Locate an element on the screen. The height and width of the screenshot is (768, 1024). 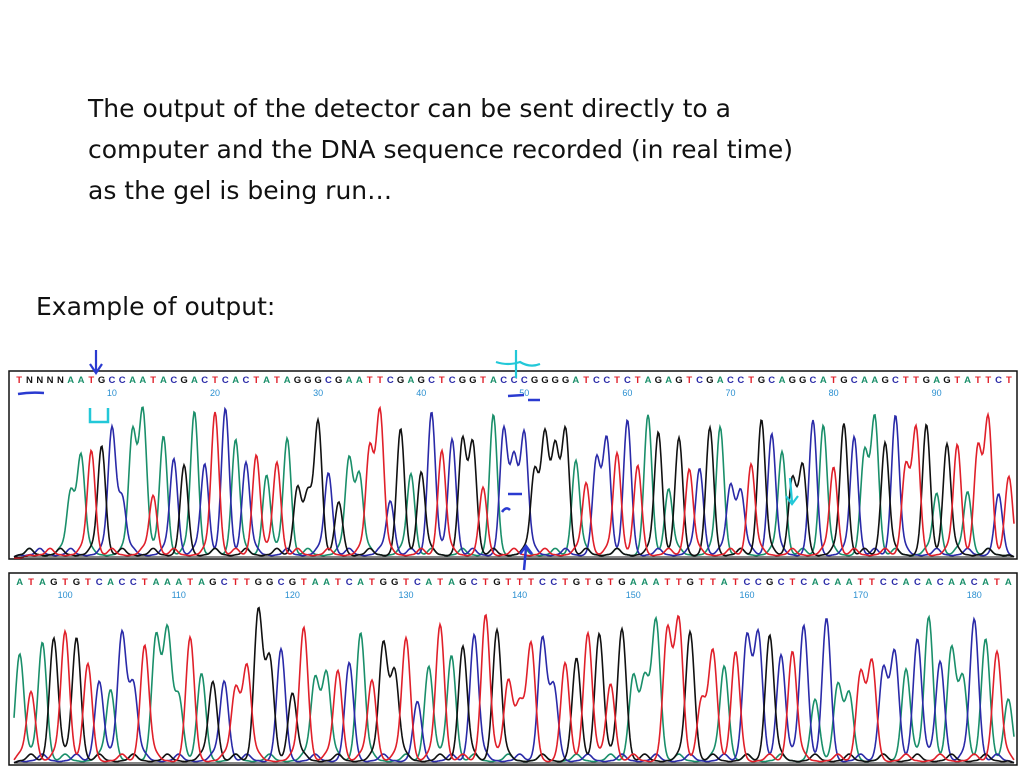
position-label: 170 is located at coordinates (860, 595).